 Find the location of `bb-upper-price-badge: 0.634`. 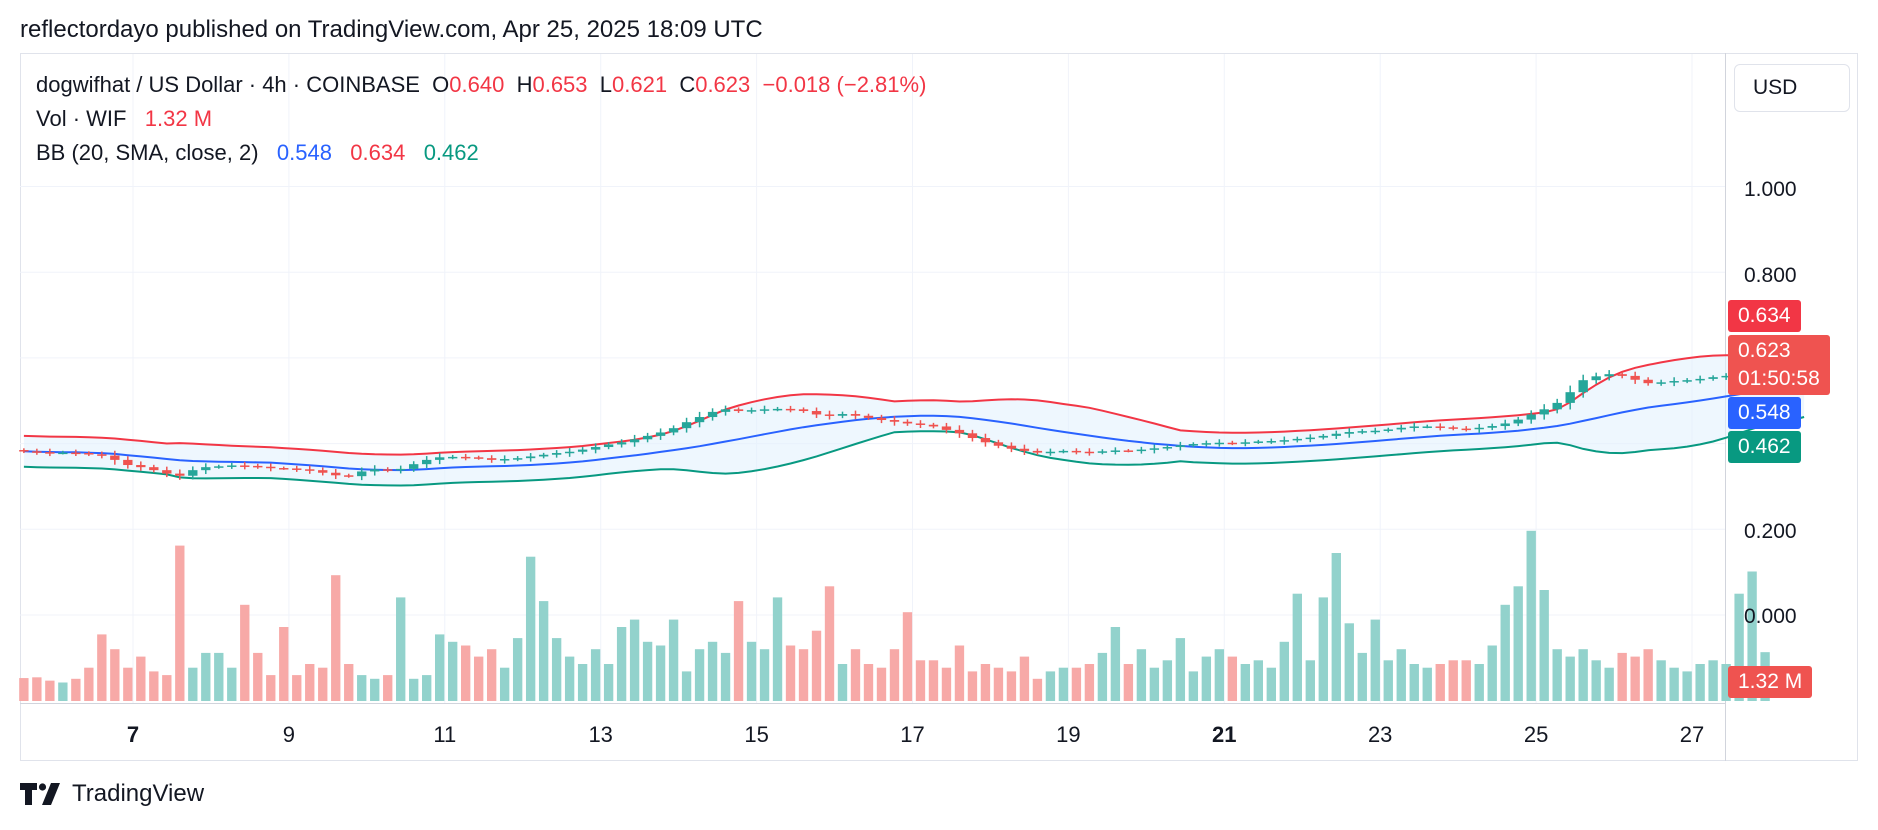

bb-upper-price-badge: 0.634 is located at coordinates (1764, 316).